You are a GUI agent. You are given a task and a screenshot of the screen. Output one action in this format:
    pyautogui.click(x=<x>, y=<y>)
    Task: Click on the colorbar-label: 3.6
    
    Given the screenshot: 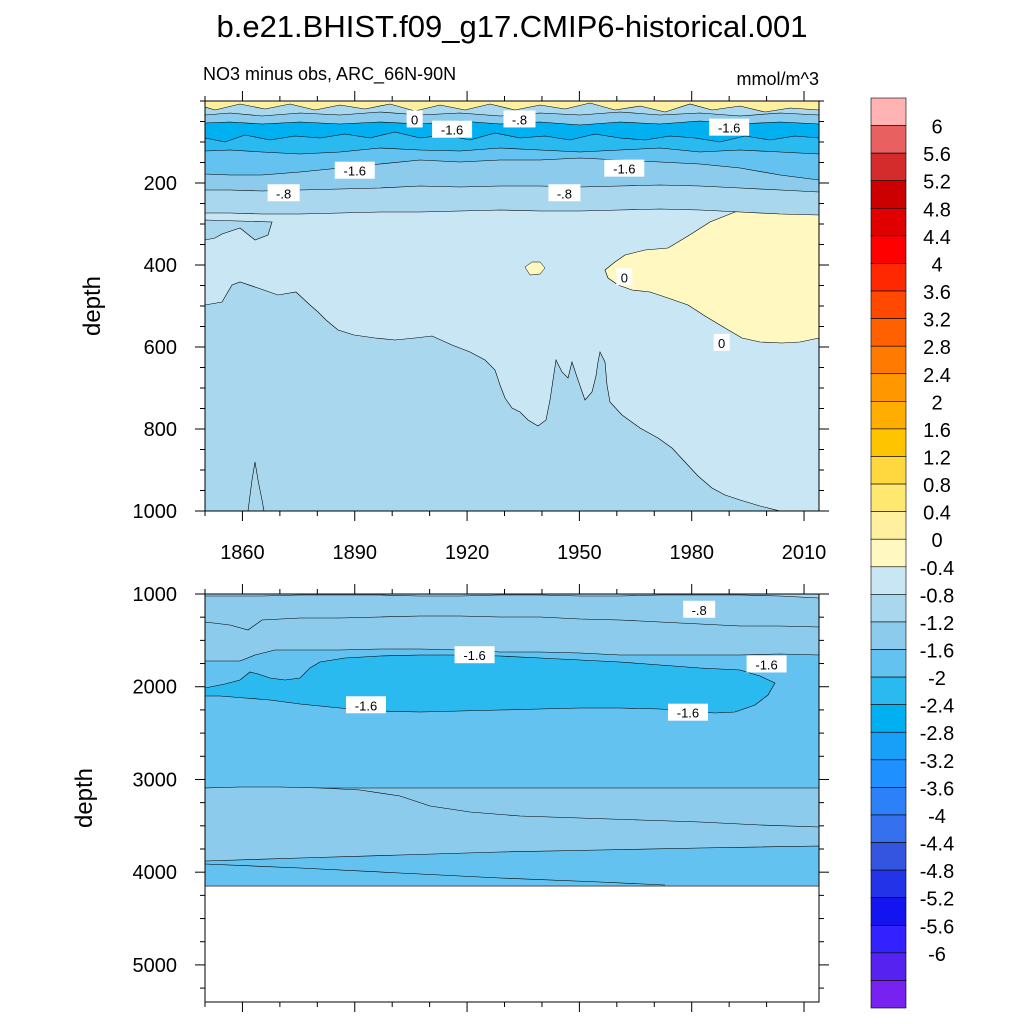 What is the action you would take?
    pyautogui.click(x=937, y=293)
    